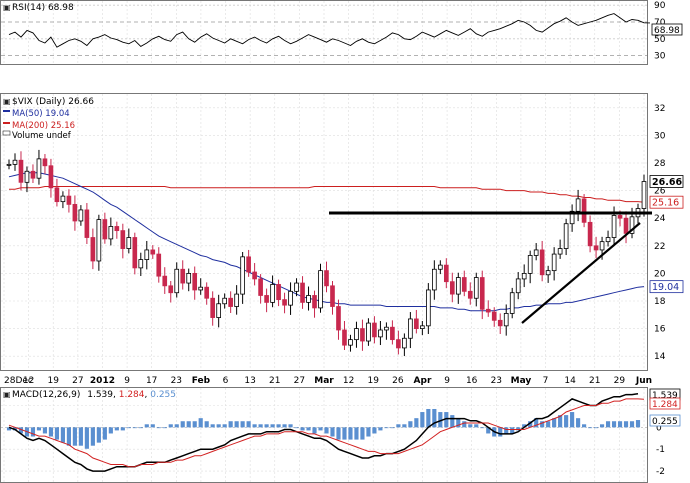  What do you see at coordinates (176, 381) in the screenshot?
I see `x-tick-label: 23` at bounding box center [176, 381].